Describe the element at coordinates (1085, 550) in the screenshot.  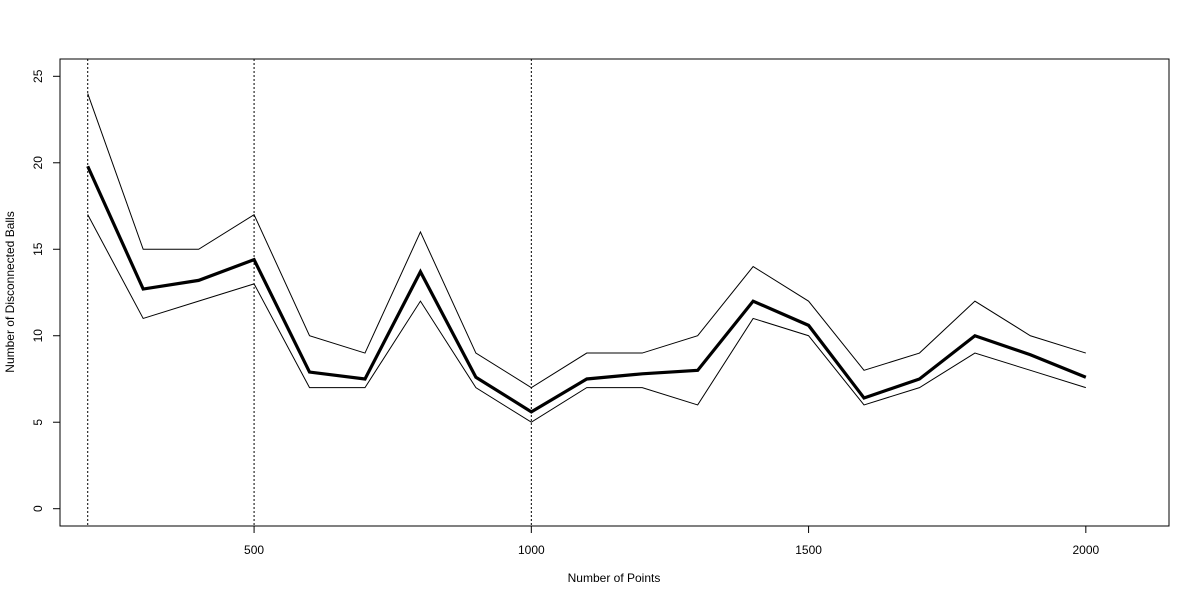
I see `x-tick-label: 2000` at that location.